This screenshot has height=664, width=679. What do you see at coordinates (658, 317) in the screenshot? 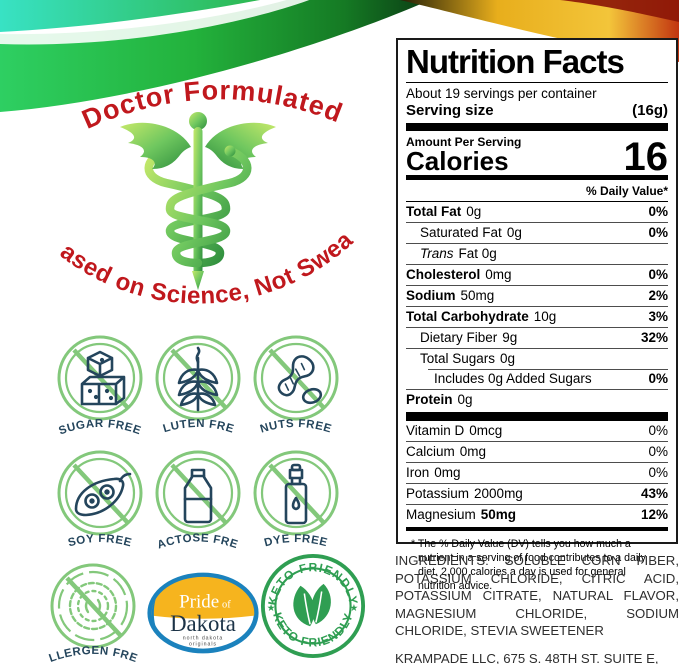
I see `nutrient-daily-value: 3%` at bounding box center [658, 317].